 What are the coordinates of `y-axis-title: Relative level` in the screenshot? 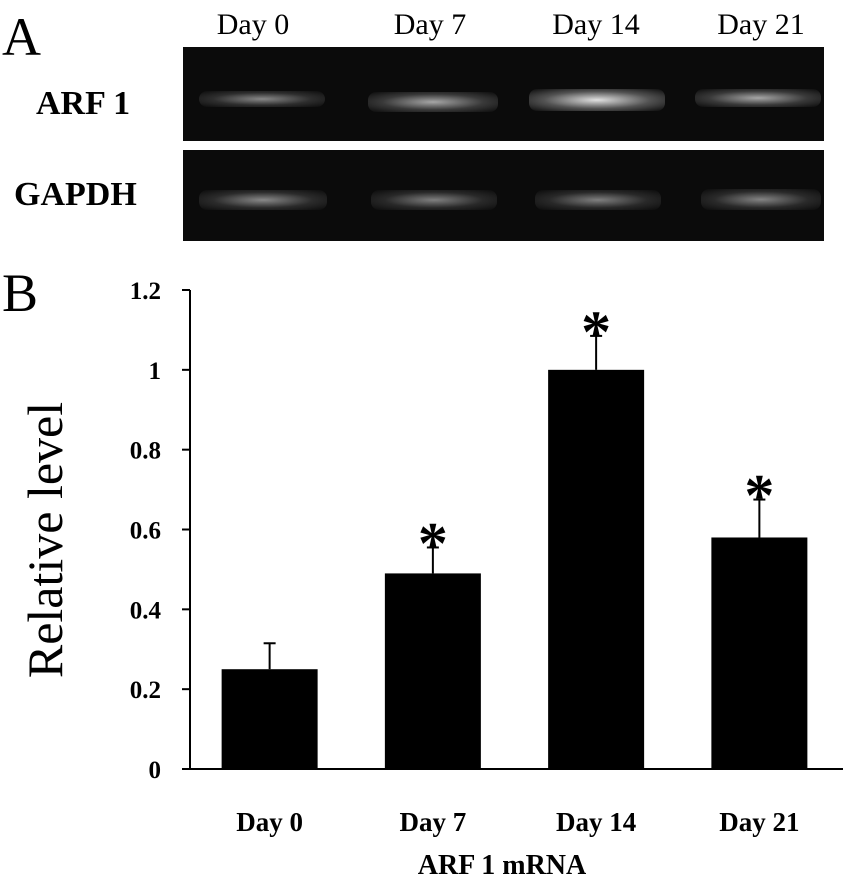 It's located at (45, 540).